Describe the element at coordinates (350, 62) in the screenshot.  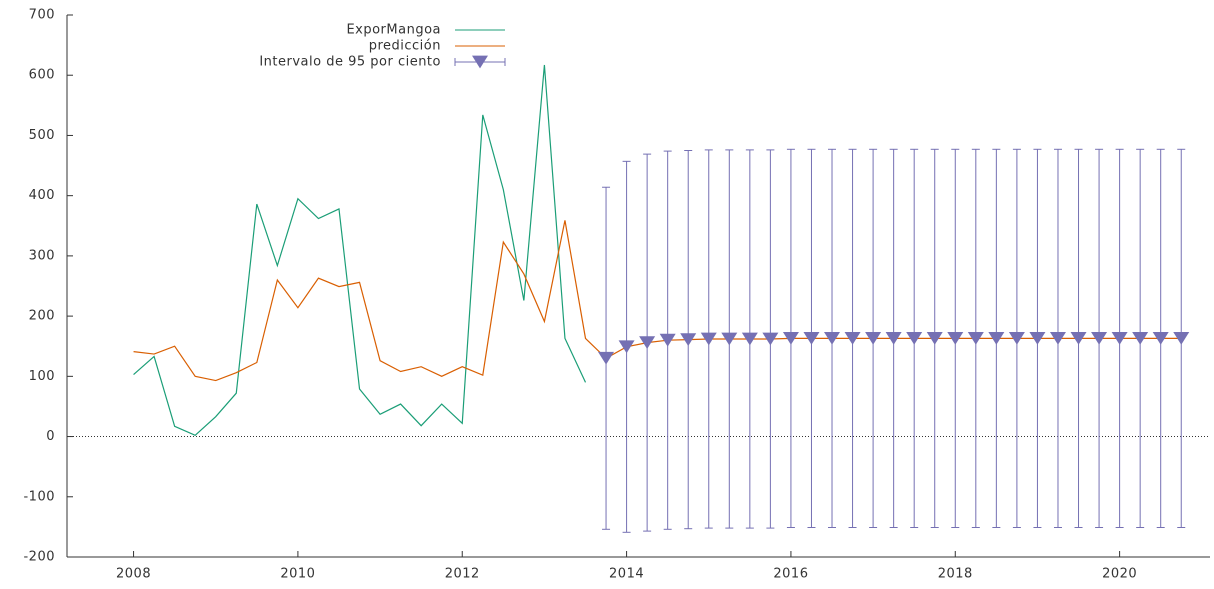
I see `legend-label: Intervalo de 95 por ciento` at that location.